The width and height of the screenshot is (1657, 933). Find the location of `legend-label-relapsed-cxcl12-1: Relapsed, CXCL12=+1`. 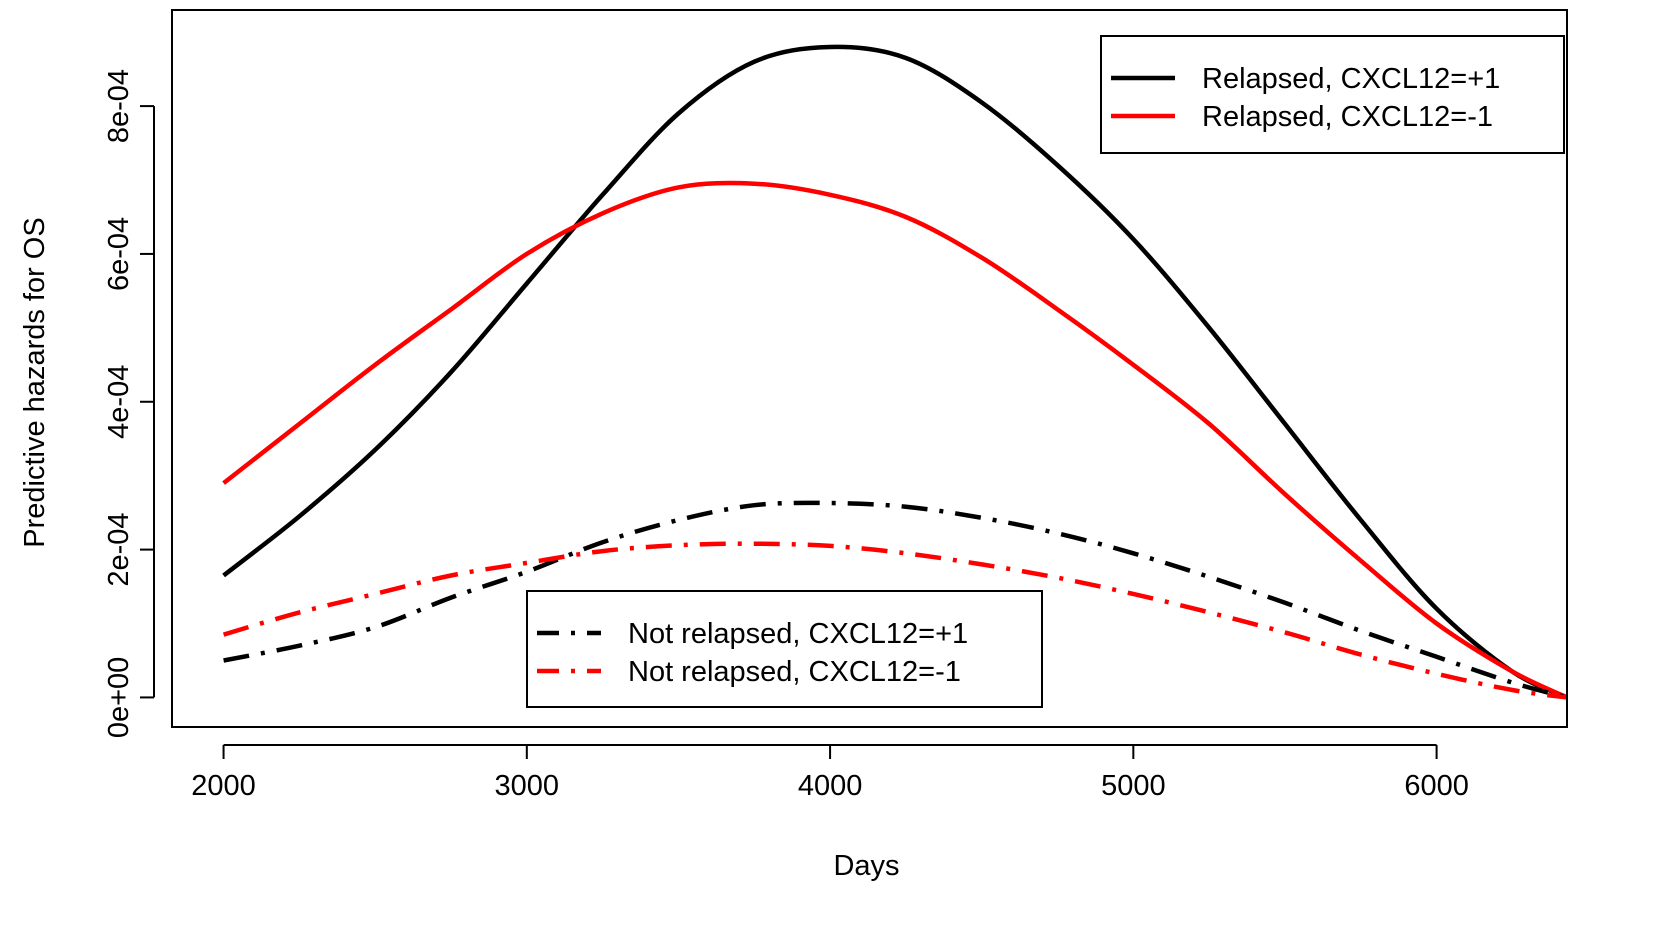

legend-label-relapsed-cxcl12-1: Relapsed, CXCL12=+1 is located at coordinates (1351, 79).